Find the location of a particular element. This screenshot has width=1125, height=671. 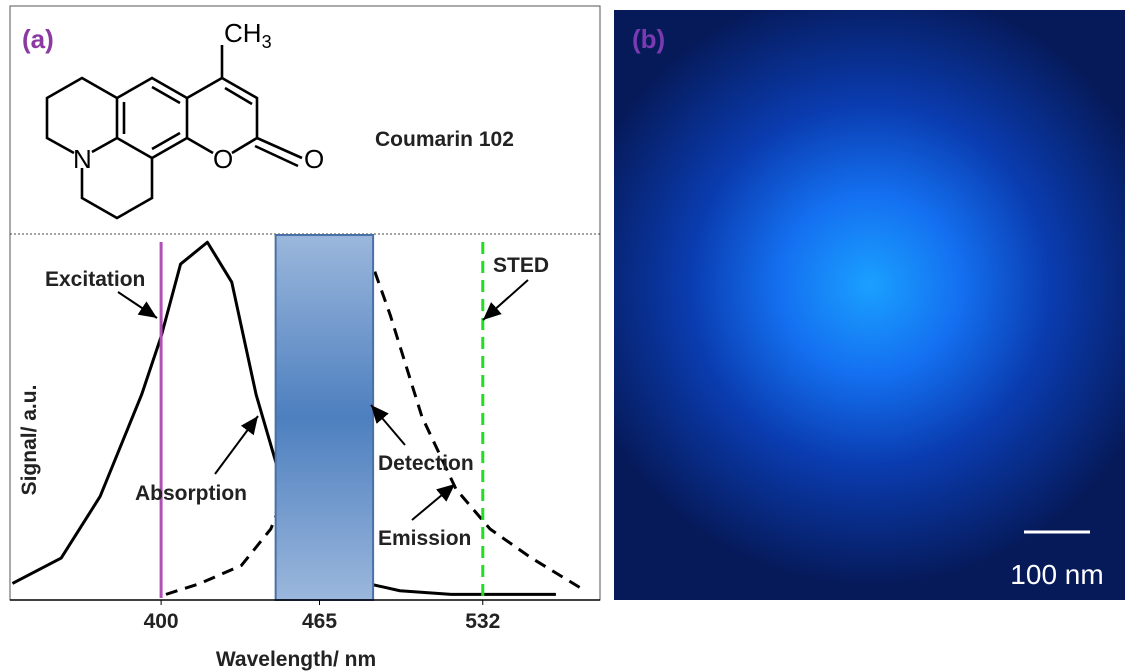

annotation-arrows is located at coordinates (323, 400).